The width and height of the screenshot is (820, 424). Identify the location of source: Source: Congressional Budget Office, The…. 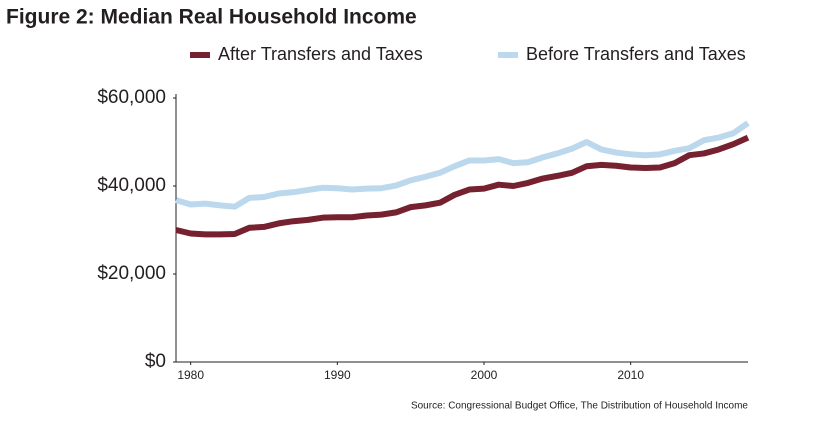
(579, 406).